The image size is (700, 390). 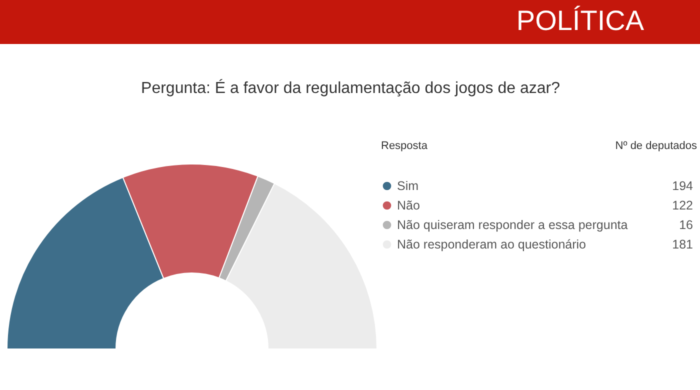 What do you see at coordinates (404, 146) in the screenshot?
I see `legend-title: Resposta` at bounding box center [404, 146].